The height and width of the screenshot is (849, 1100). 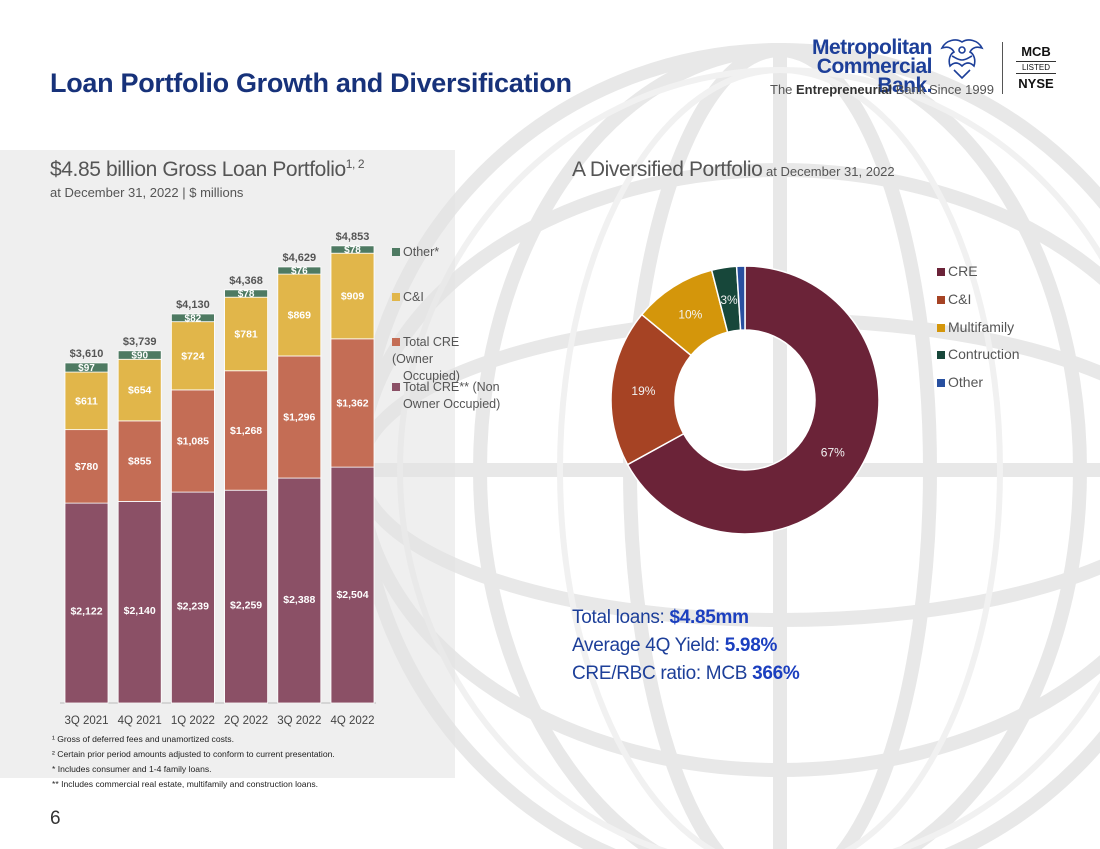 I want to click on logo-line-2: Commercial Bank., so click(x=874, y=76).